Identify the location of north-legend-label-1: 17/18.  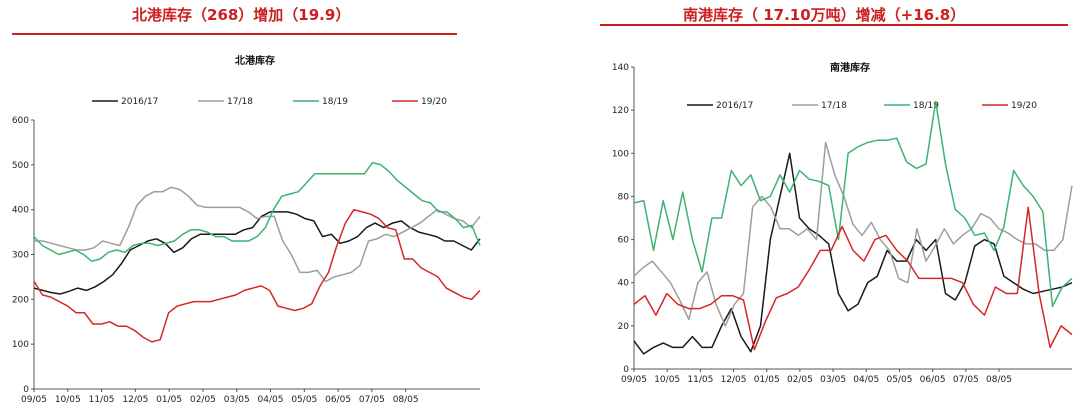
(240, 102).